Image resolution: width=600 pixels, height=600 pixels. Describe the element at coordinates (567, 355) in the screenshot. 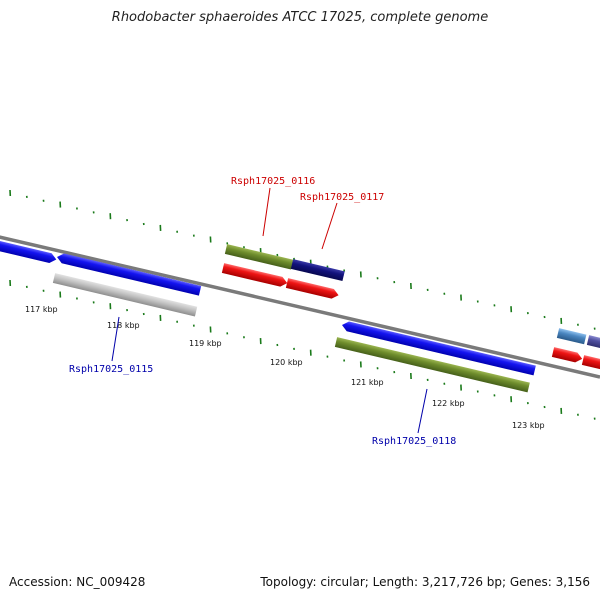

I see `gene-arrow-red-right` at that location.